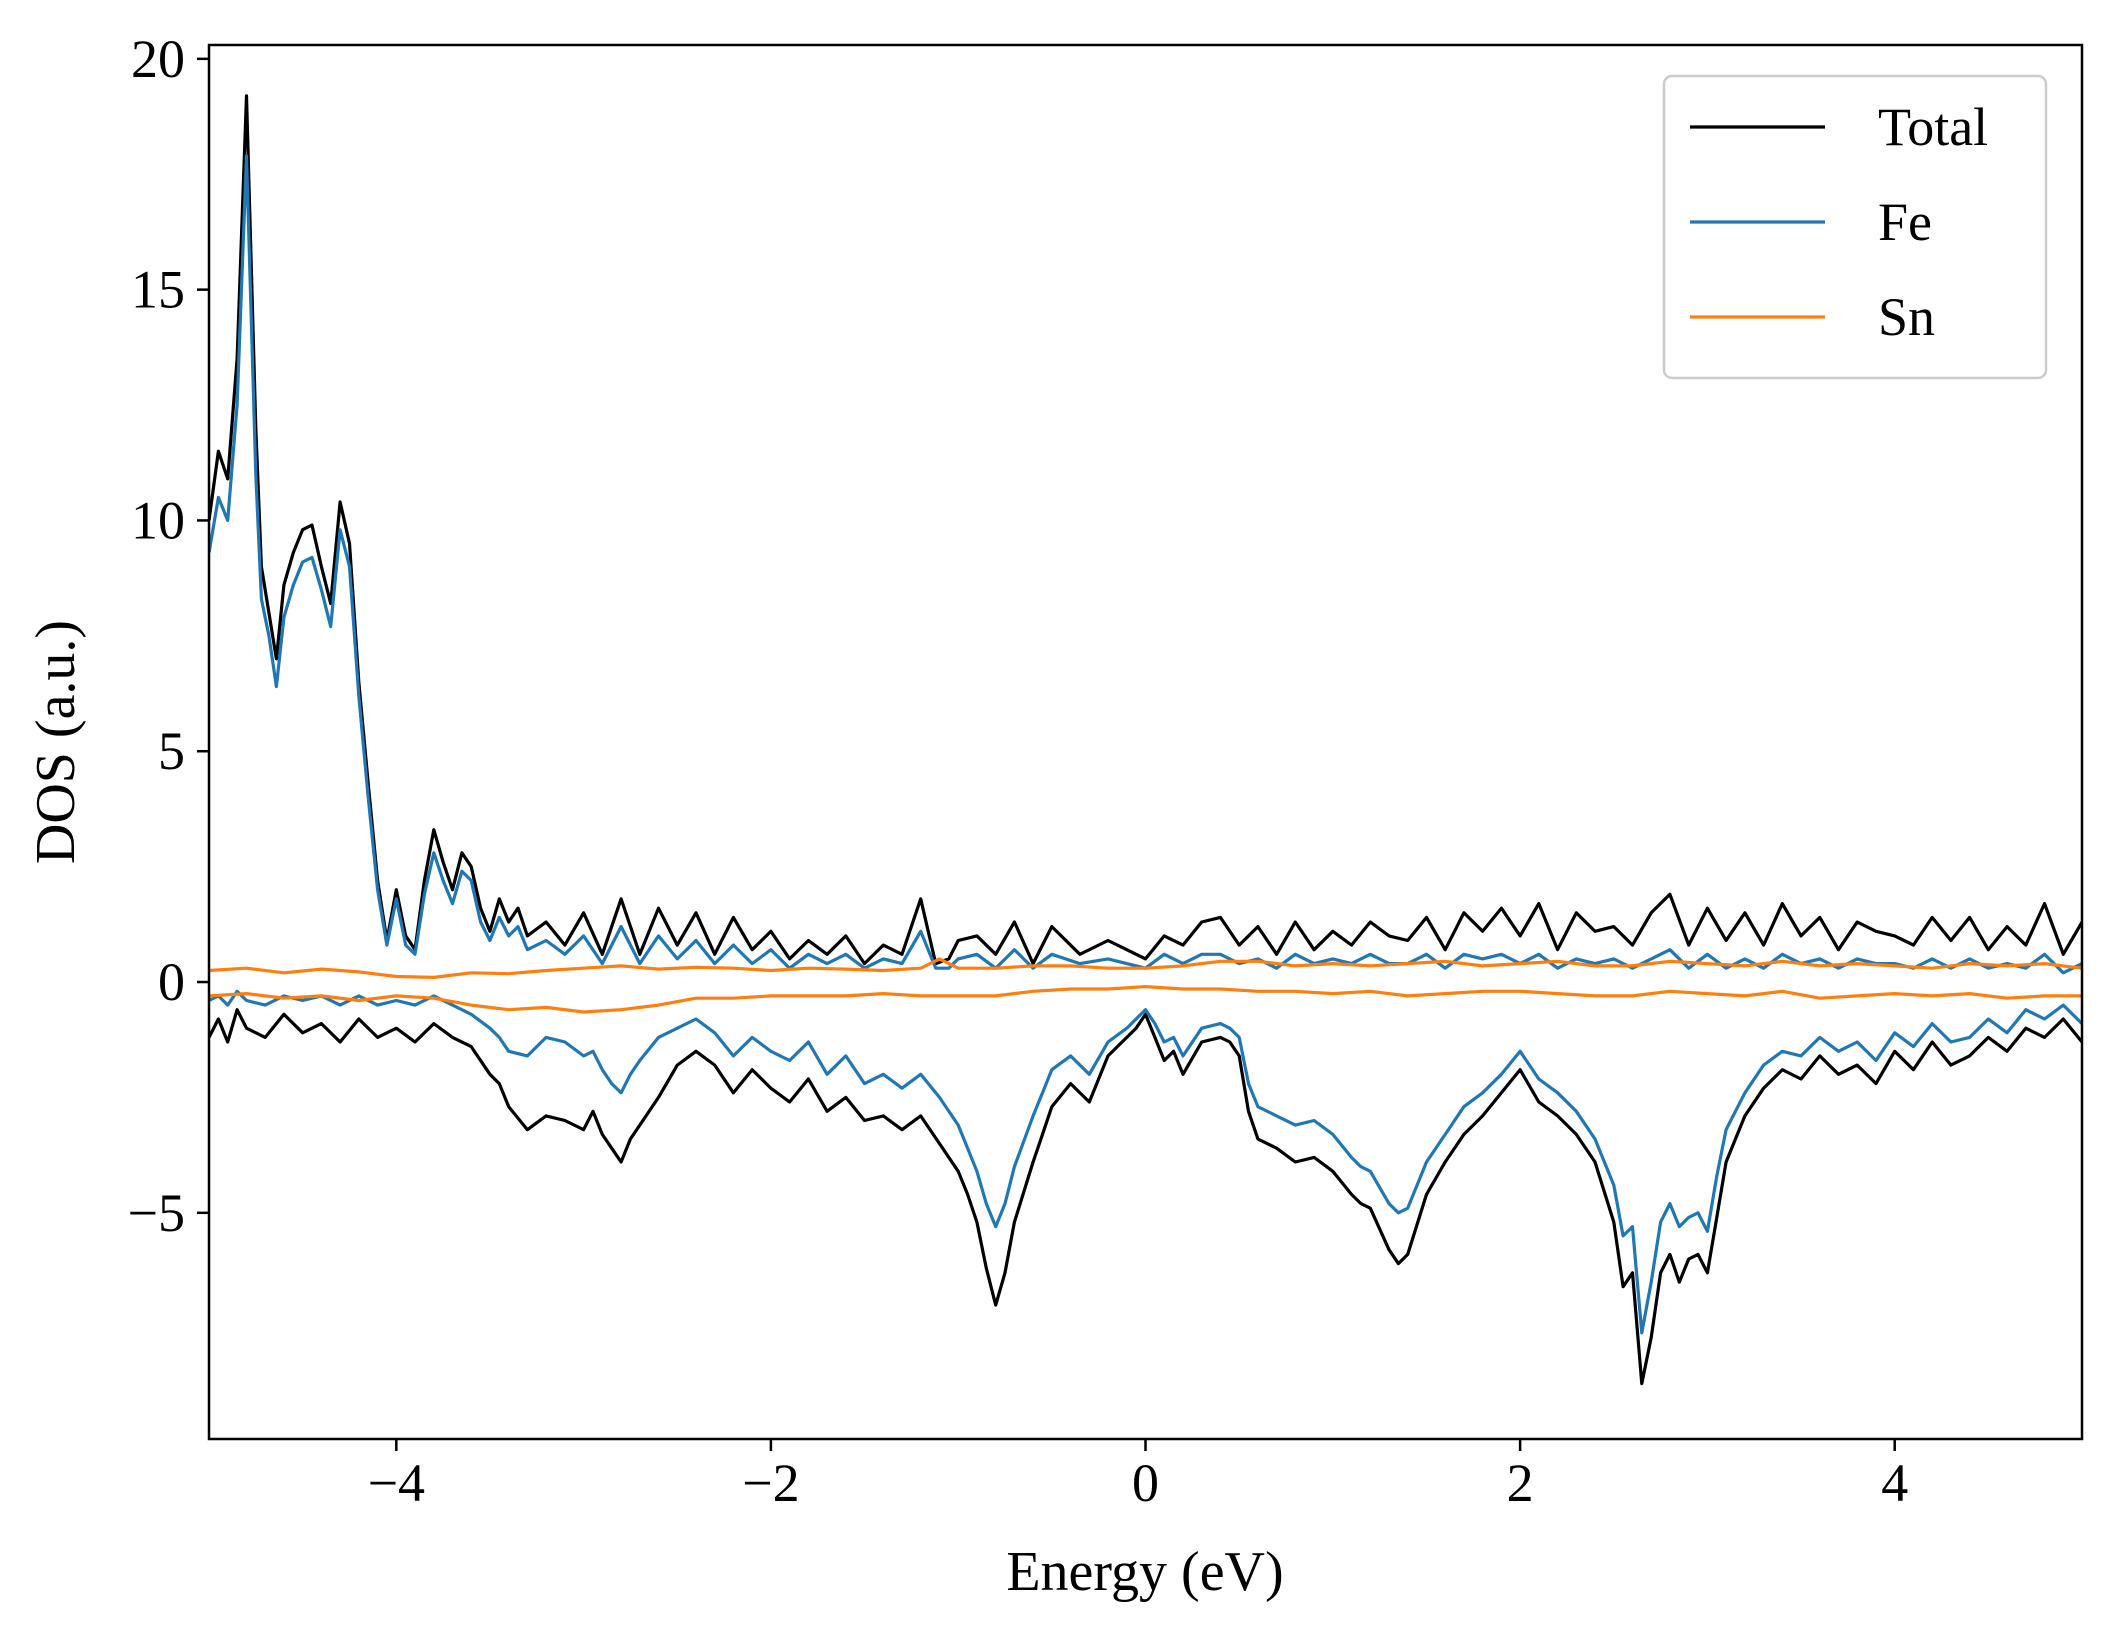 The width and height of the screenshot is (2101, 1626). I want to click on legend-label-total: Total, so click(1933, 127).